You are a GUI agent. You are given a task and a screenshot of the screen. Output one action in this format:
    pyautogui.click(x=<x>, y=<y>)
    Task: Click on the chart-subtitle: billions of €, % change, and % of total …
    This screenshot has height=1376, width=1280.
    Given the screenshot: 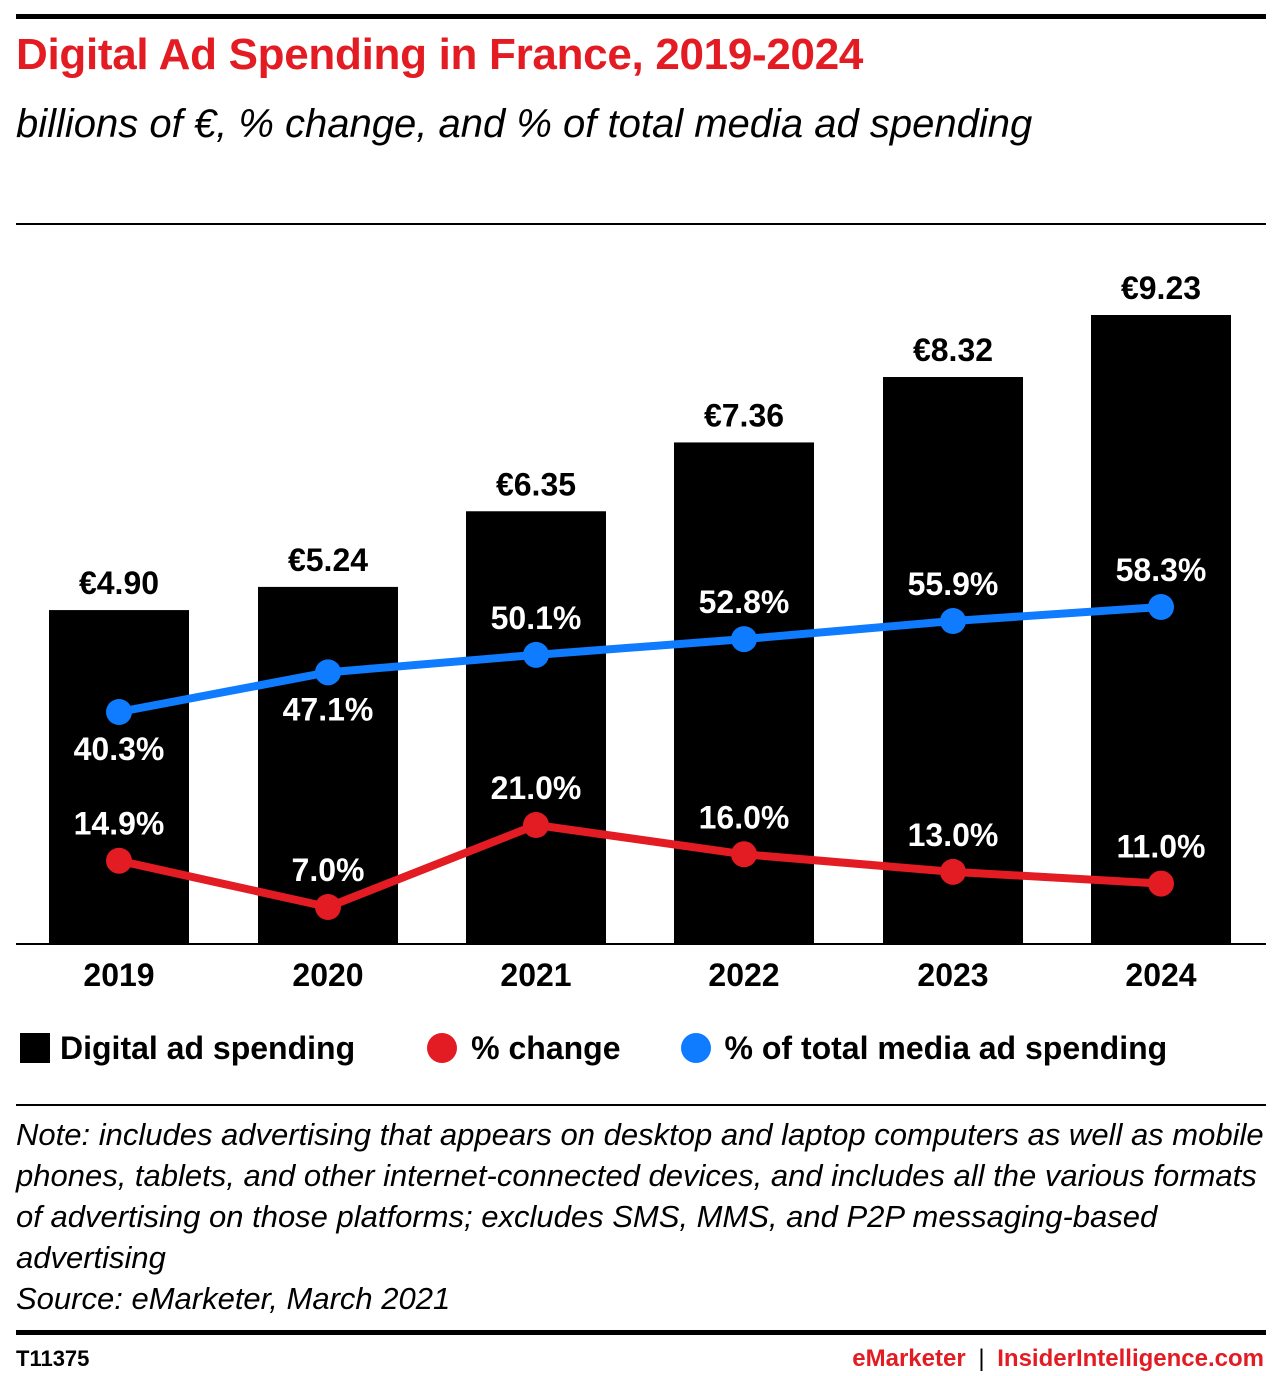 What is the action you would take?
    pyautogui.click(x=524, y=124)
    